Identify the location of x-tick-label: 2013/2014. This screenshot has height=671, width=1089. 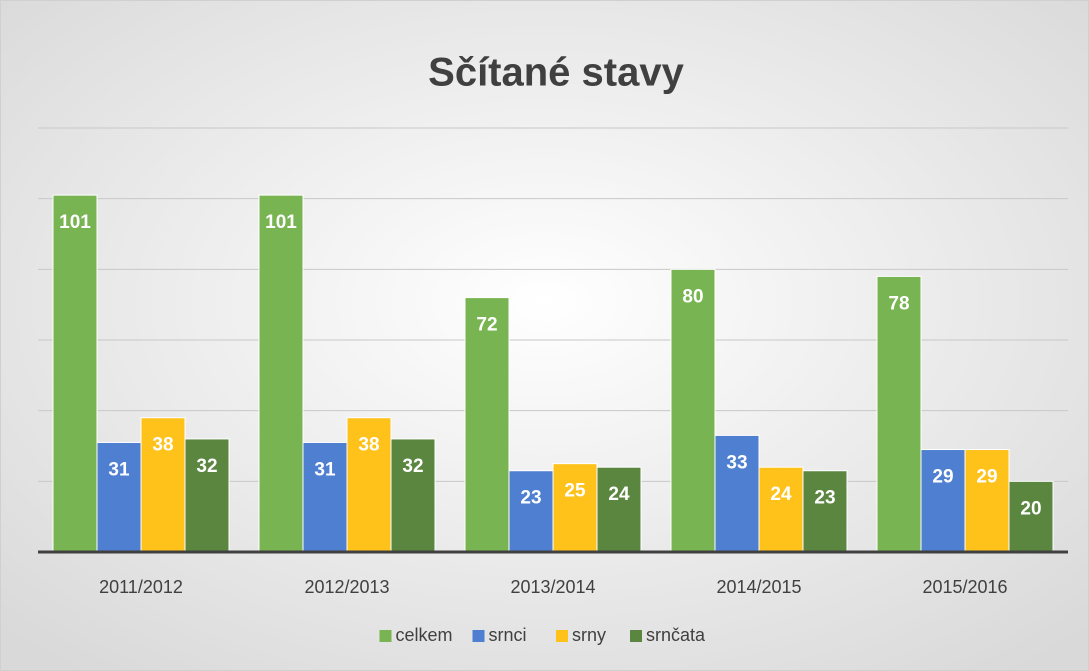
(552, 587).